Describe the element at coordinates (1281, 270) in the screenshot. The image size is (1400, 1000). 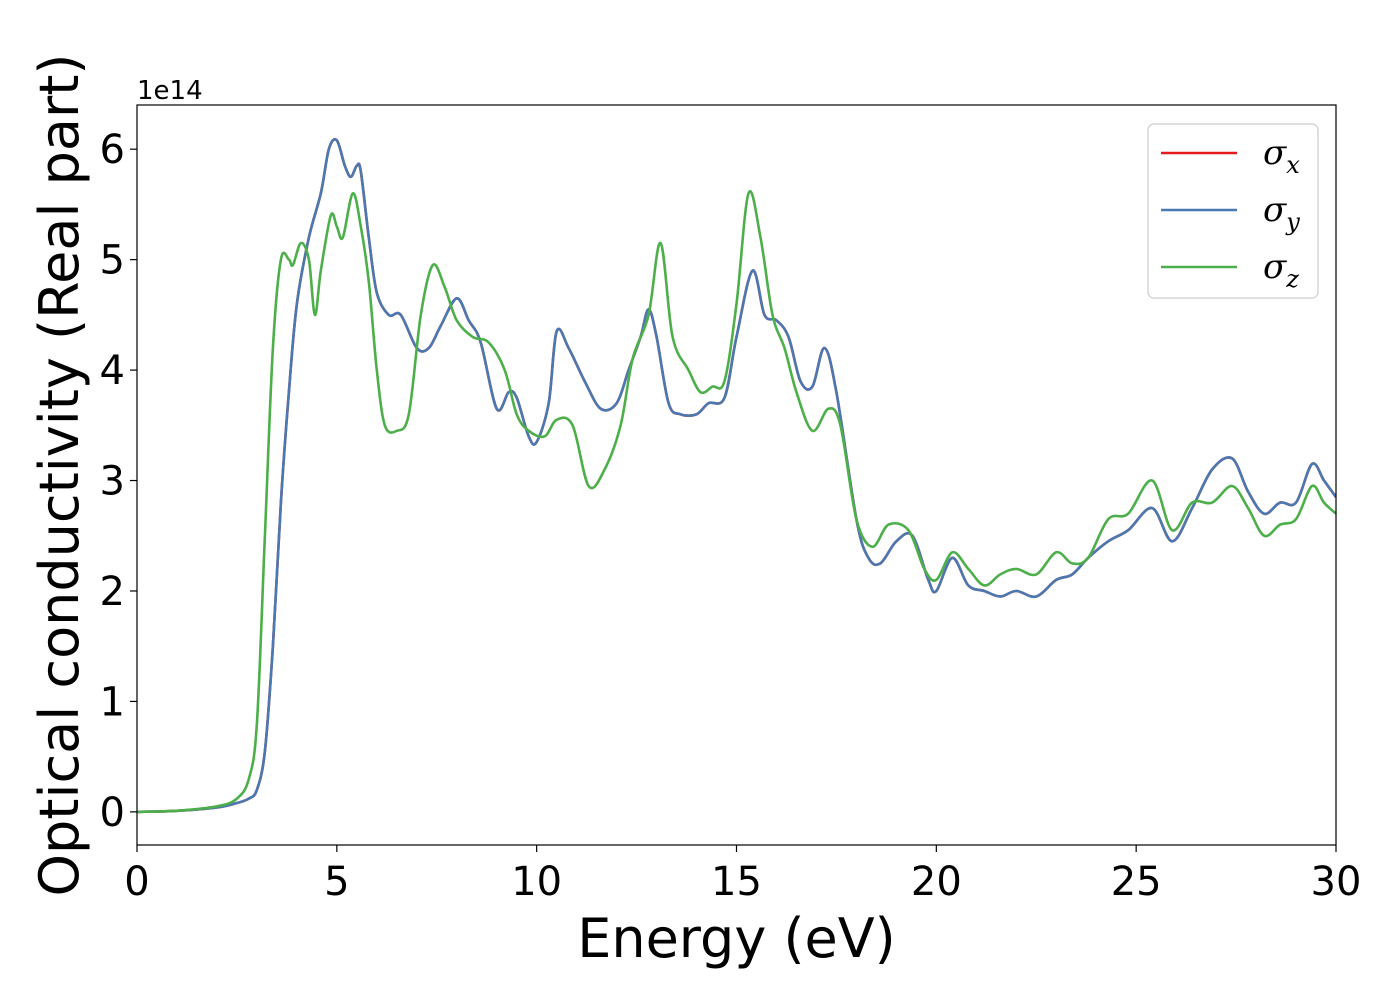
I see `legend-label-z: σz` at that location.